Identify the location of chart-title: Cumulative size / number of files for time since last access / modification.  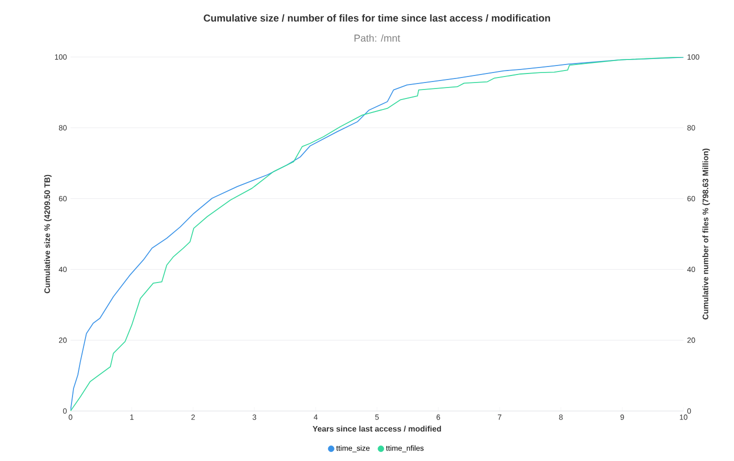
(377, 18).